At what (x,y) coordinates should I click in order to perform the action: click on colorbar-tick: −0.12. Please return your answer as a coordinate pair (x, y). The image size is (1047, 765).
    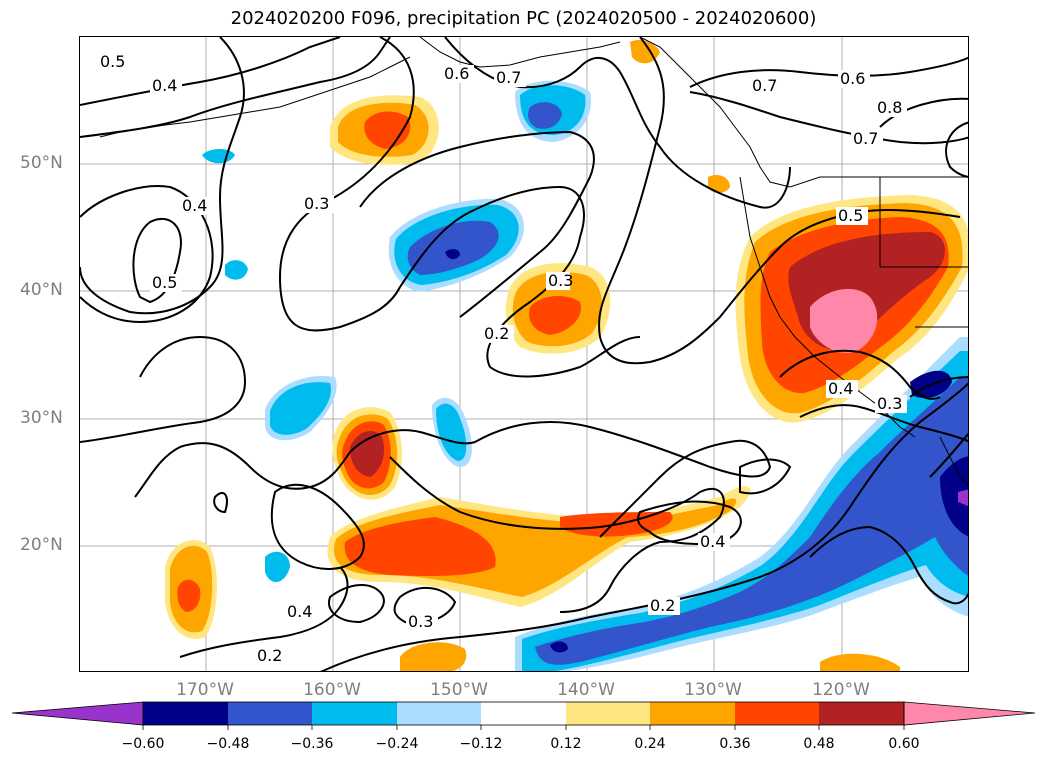
    Looking at the image, I should click on (481, 744).